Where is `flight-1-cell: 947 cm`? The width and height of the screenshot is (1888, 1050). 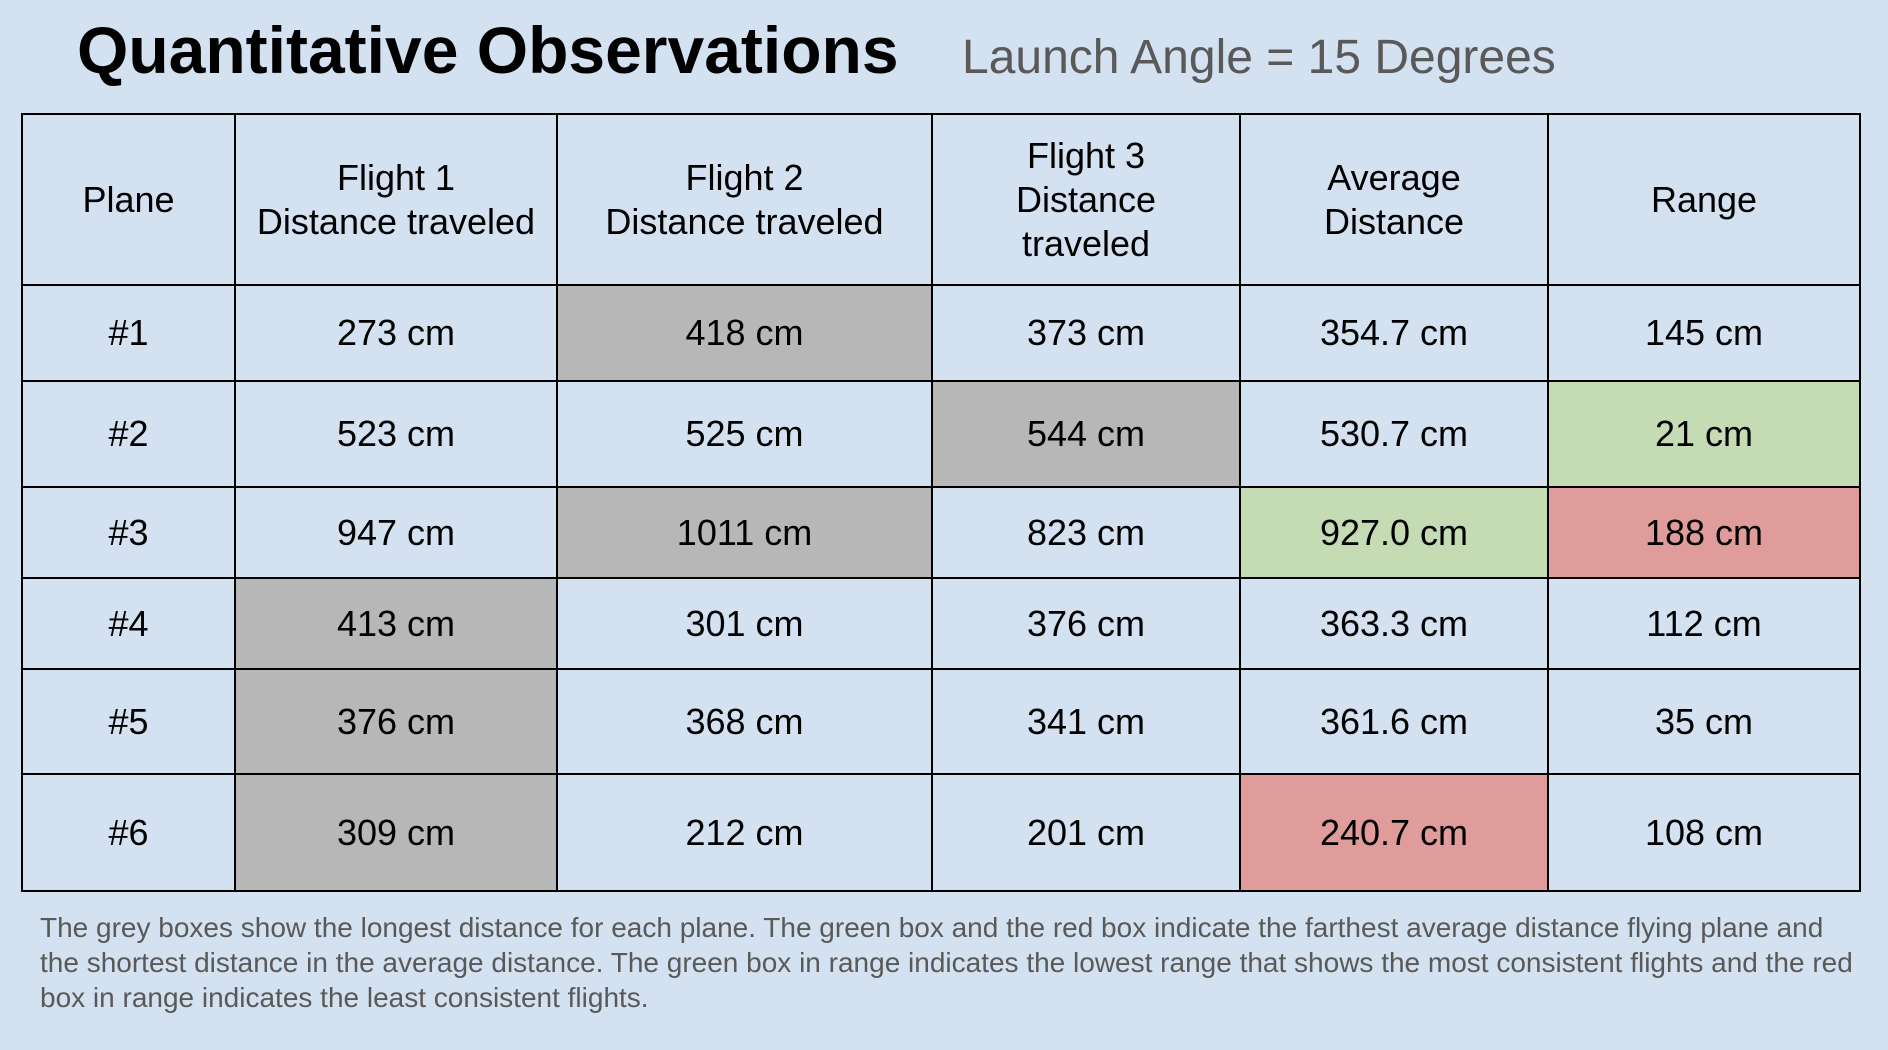
flight-1-cell: 947 cm is located at coordinates (396, 532).